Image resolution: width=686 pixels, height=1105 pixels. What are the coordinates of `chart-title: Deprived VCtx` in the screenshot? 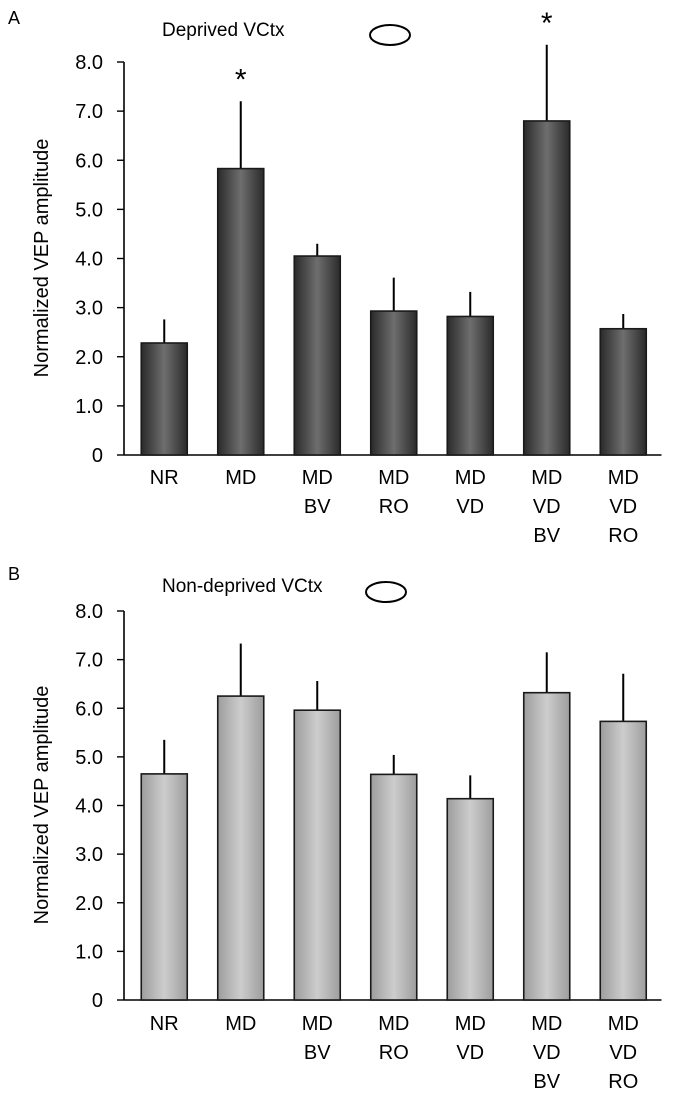 It's located at (223, 30).